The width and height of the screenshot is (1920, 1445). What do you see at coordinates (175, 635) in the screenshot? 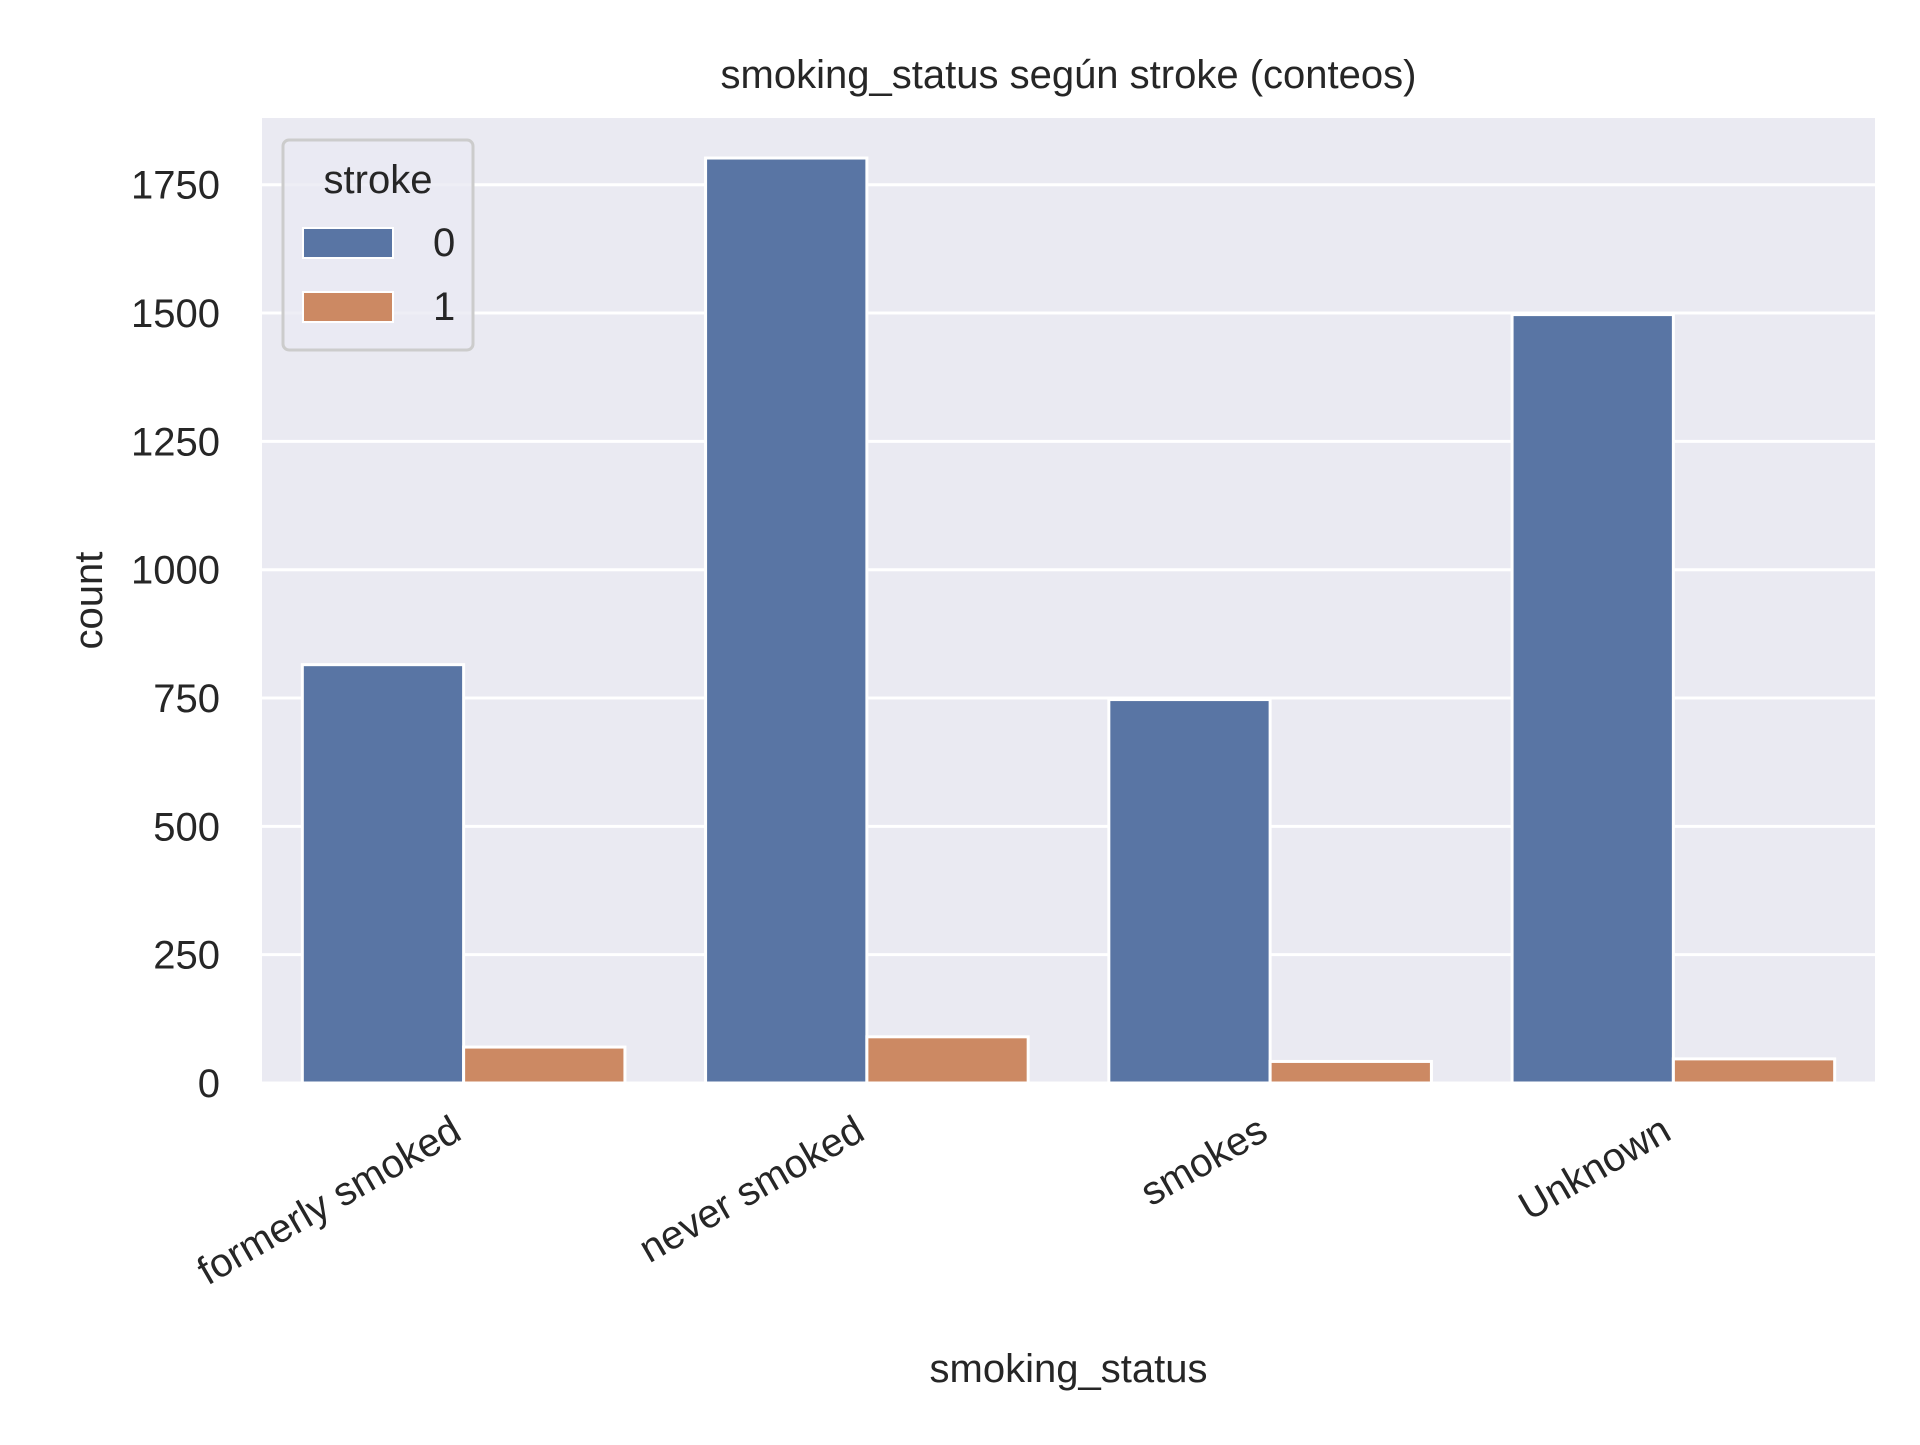
I see `y-tick-labels: 0 250 500 750 1000 1250 1500 1750` at bounding box center [175, 635].